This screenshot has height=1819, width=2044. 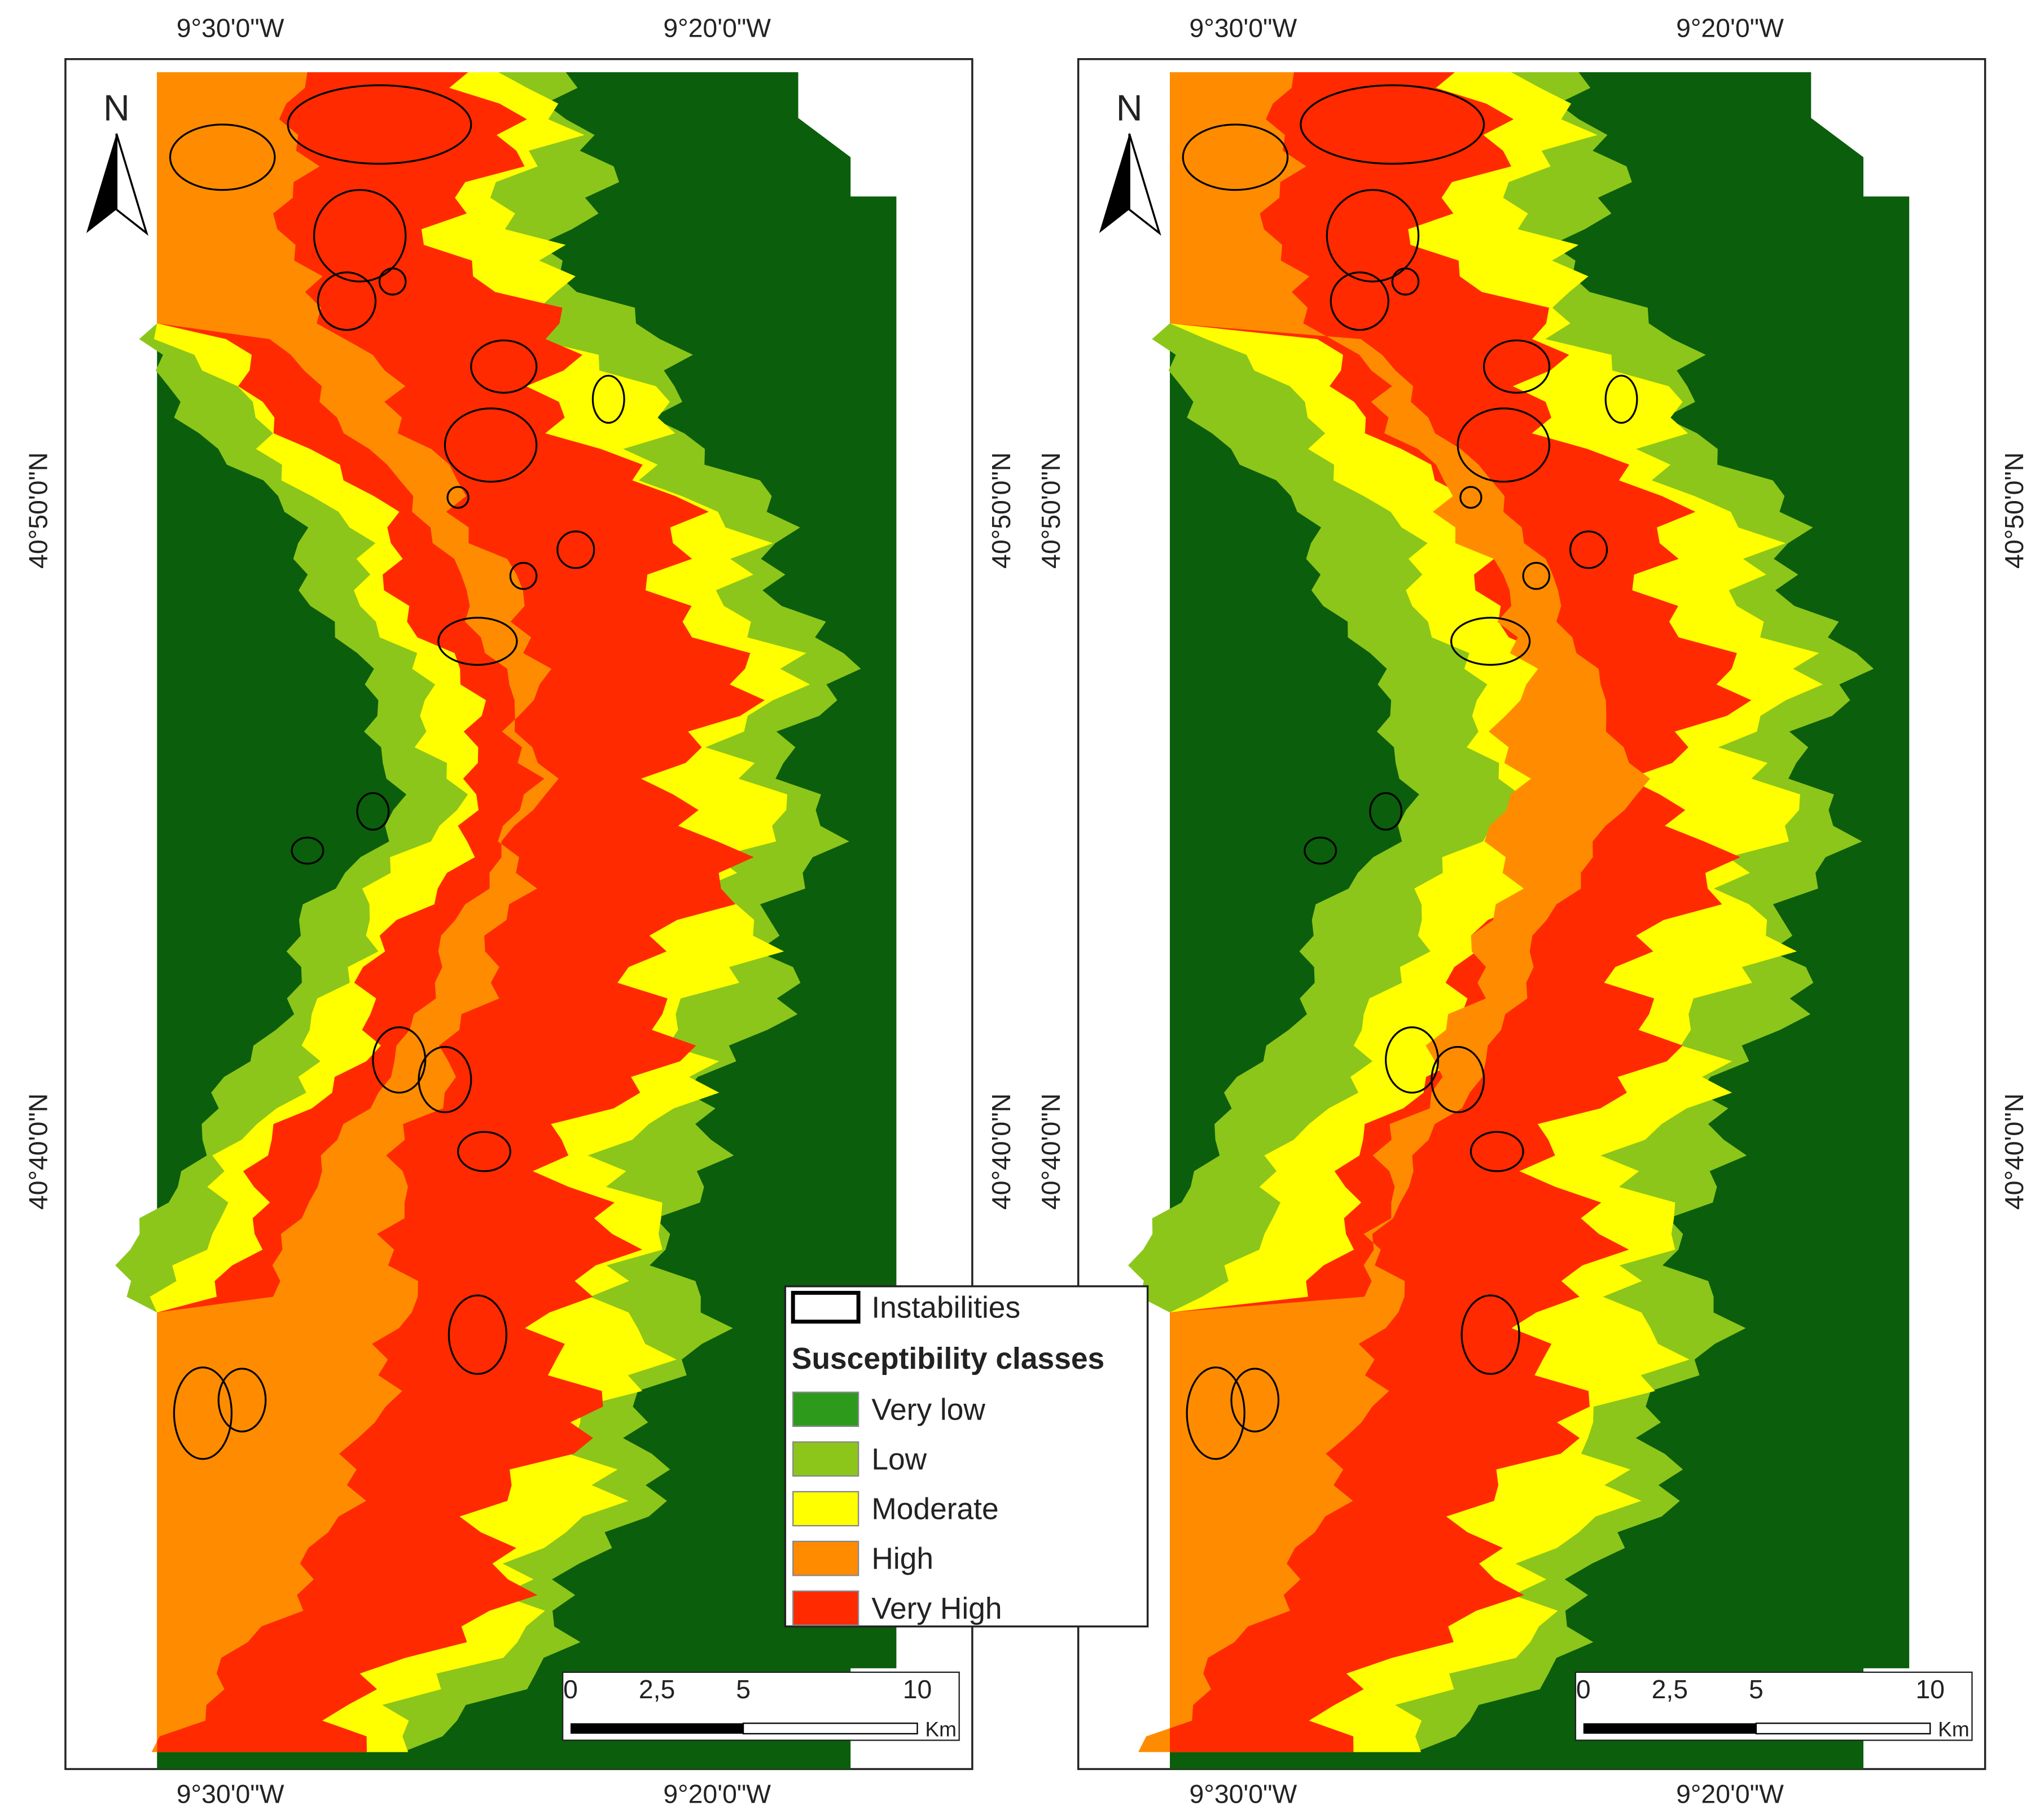 I want to click on legend-label: High, so click(x=902, y=1559).